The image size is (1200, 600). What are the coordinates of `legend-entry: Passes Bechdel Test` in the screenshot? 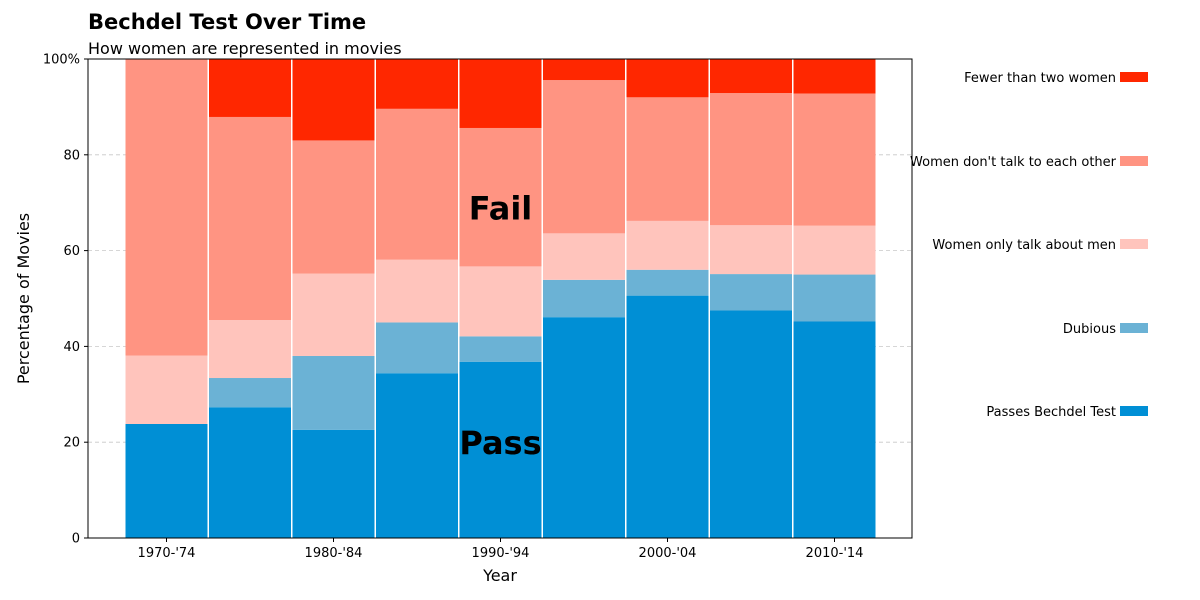 It's located at (1051, 412).